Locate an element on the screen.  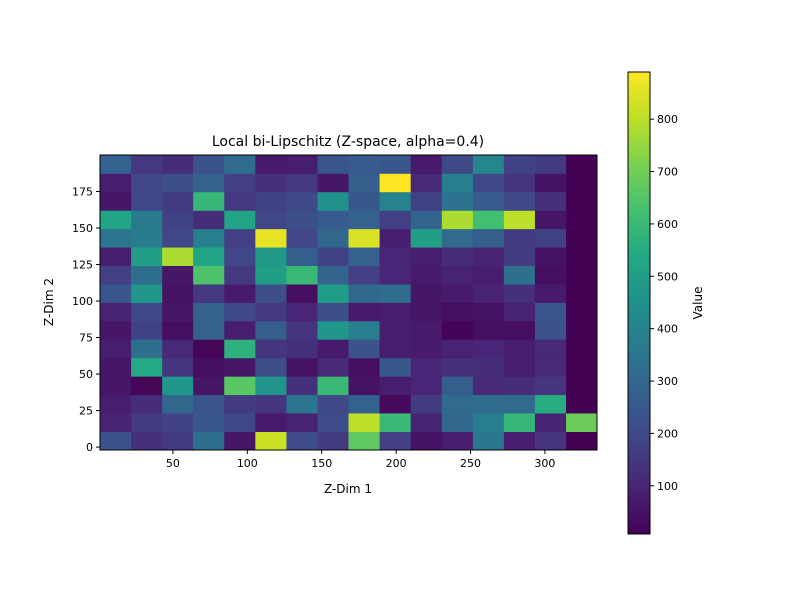
x-tick-label: 150 is located at coordinates (321, 463).